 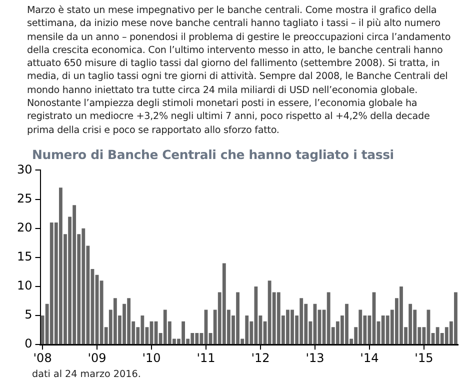 I want to click on y-tick-label: 20, so click(x=24, y=227).